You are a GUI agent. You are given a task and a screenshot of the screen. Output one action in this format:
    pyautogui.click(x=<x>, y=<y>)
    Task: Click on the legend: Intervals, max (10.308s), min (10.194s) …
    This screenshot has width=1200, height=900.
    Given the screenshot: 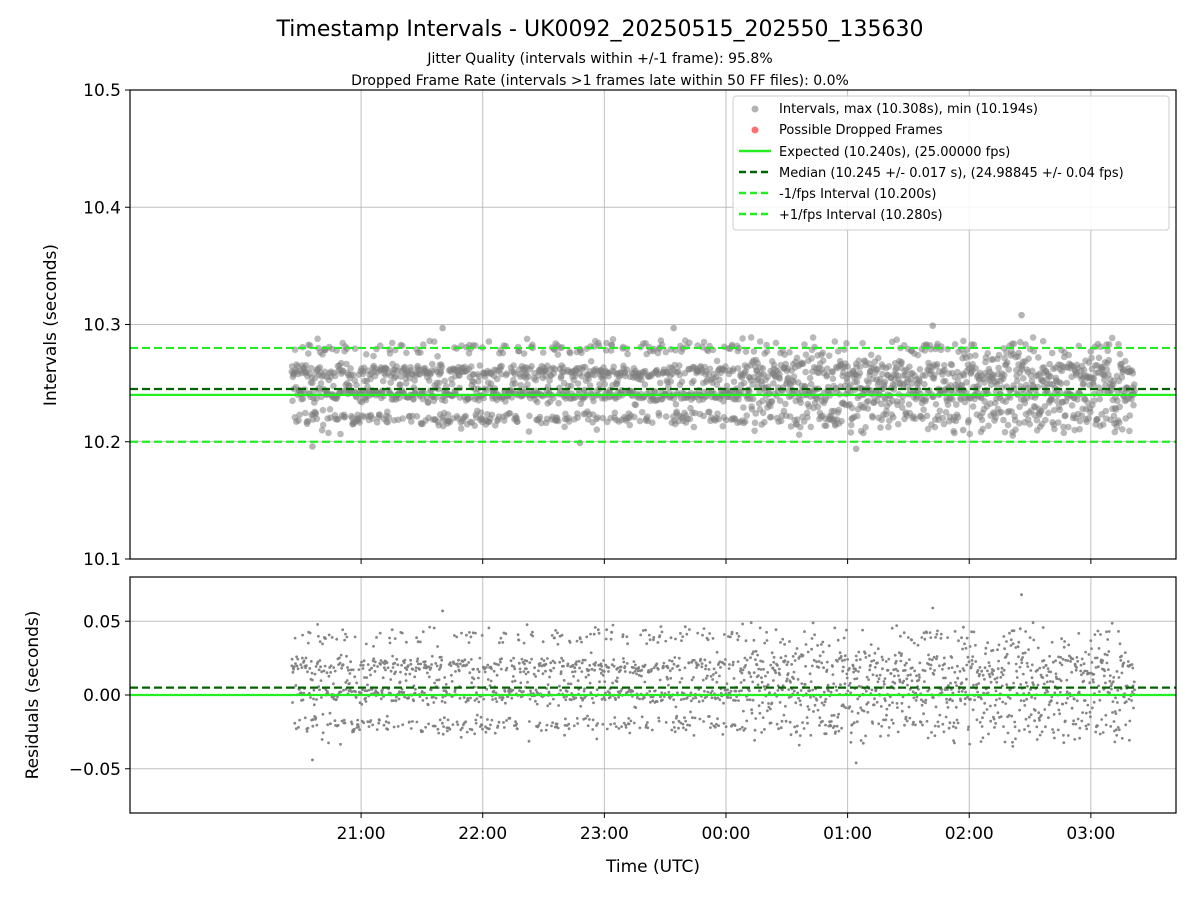 What is the action you would take?
    pyautogui.click(x=951, y=163)
    